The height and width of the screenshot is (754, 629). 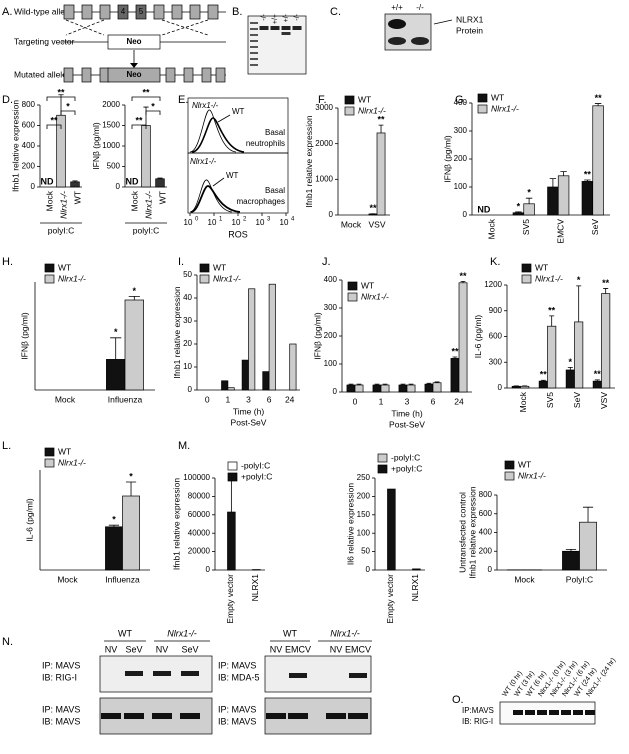 What do you see at coordinates (61, 721) in the screenshot?
I see `blot-label: IB: MAVS` at bounding box center [61, 721].